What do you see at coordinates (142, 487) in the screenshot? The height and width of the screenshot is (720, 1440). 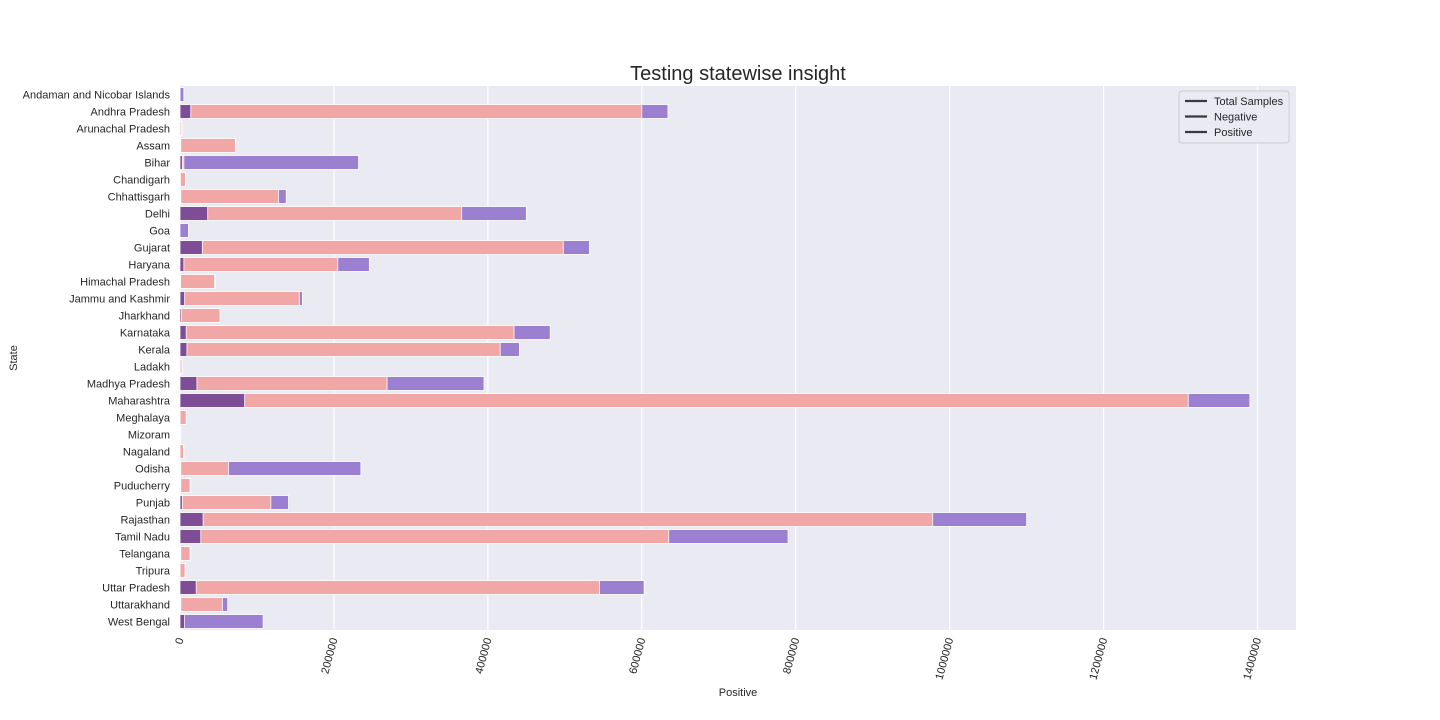 I see `state-label: Puducherry` at bounding box center [142, 487].